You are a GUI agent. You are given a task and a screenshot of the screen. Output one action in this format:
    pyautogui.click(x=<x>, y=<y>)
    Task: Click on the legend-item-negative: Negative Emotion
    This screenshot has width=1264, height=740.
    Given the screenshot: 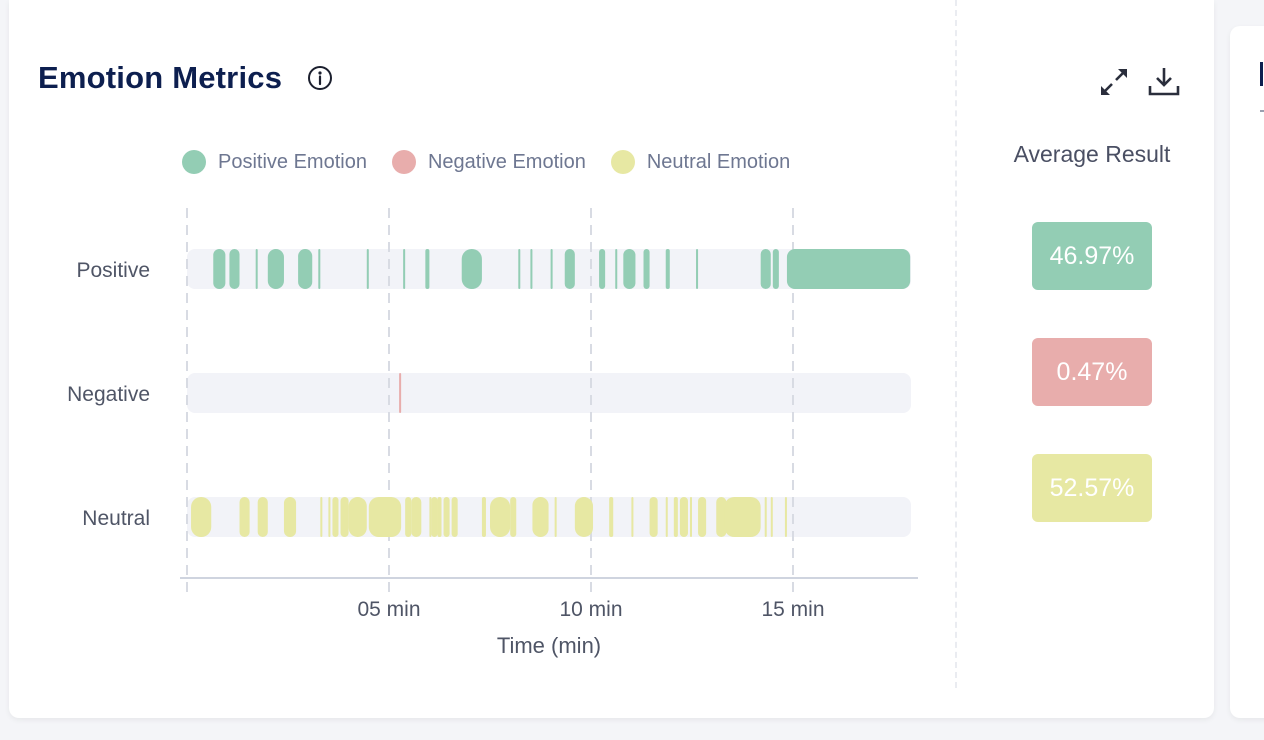 What is the action you would take?
    pyautogui.click(x=488, y=162)
    